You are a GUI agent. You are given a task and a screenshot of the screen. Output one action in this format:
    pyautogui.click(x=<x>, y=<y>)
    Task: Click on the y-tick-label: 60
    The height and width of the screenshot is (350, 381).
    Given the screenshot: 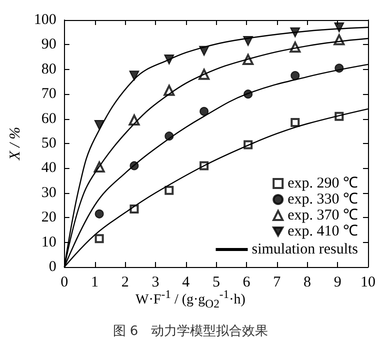 What is the action you would take?
    pyautogui.click(x=48, y=118)
    